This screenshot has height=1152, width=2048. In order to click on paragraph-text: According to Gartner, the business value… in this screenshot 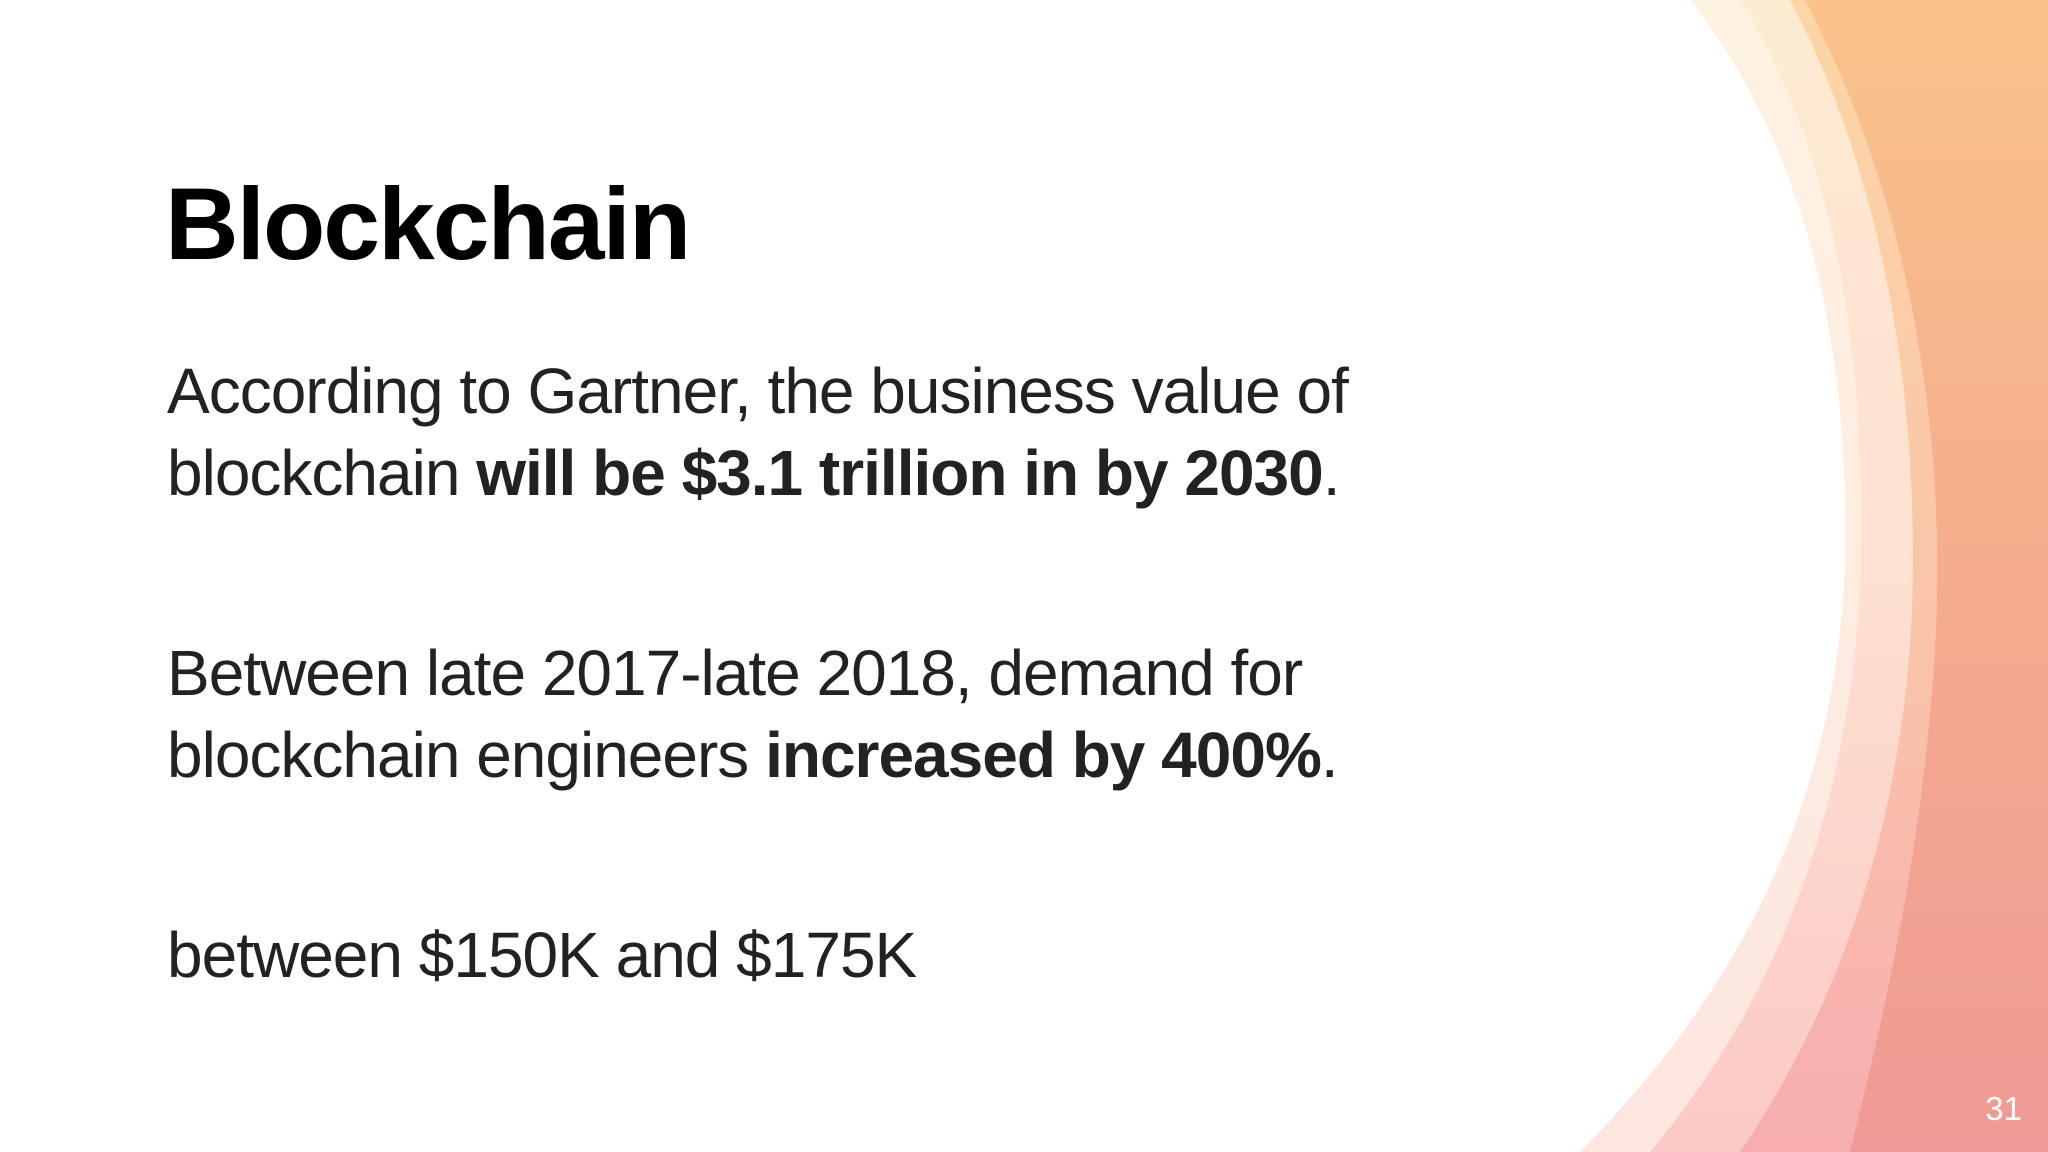, I will do `click(758, 432)`.